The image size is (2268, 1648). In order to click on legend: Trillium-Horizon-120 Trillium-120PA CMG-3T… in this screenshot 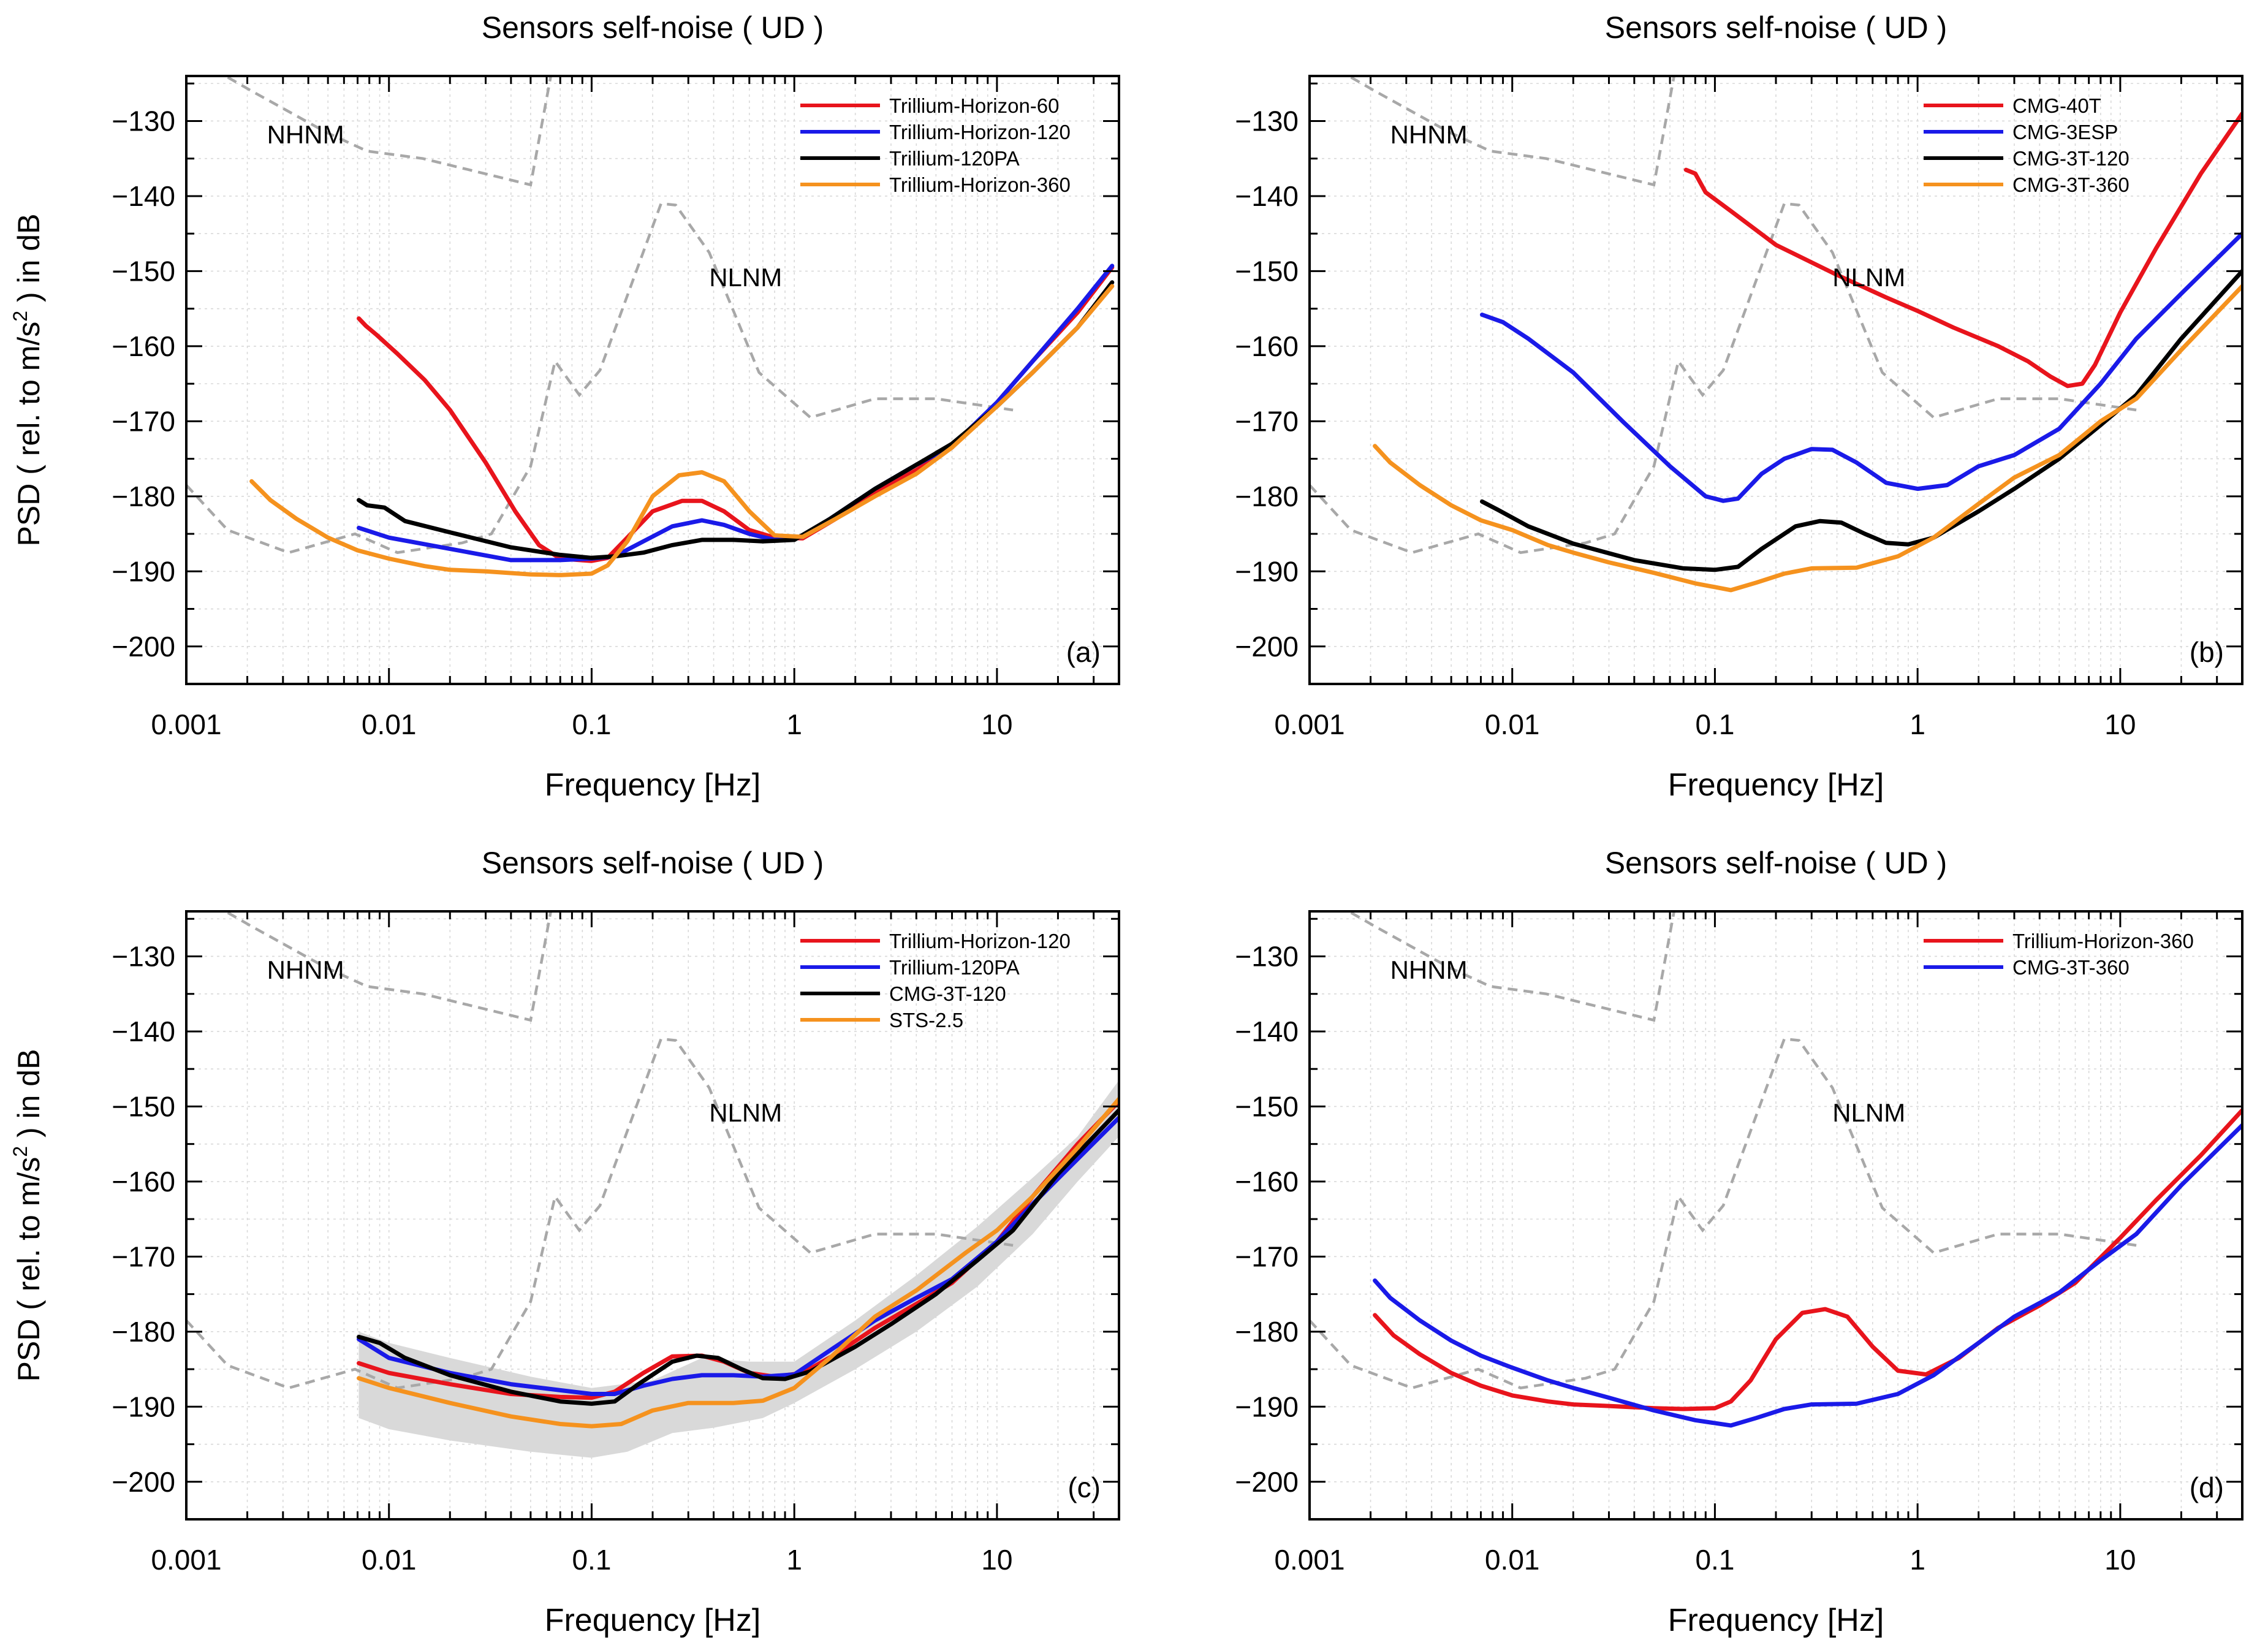, I will do `click(935, 981)`.